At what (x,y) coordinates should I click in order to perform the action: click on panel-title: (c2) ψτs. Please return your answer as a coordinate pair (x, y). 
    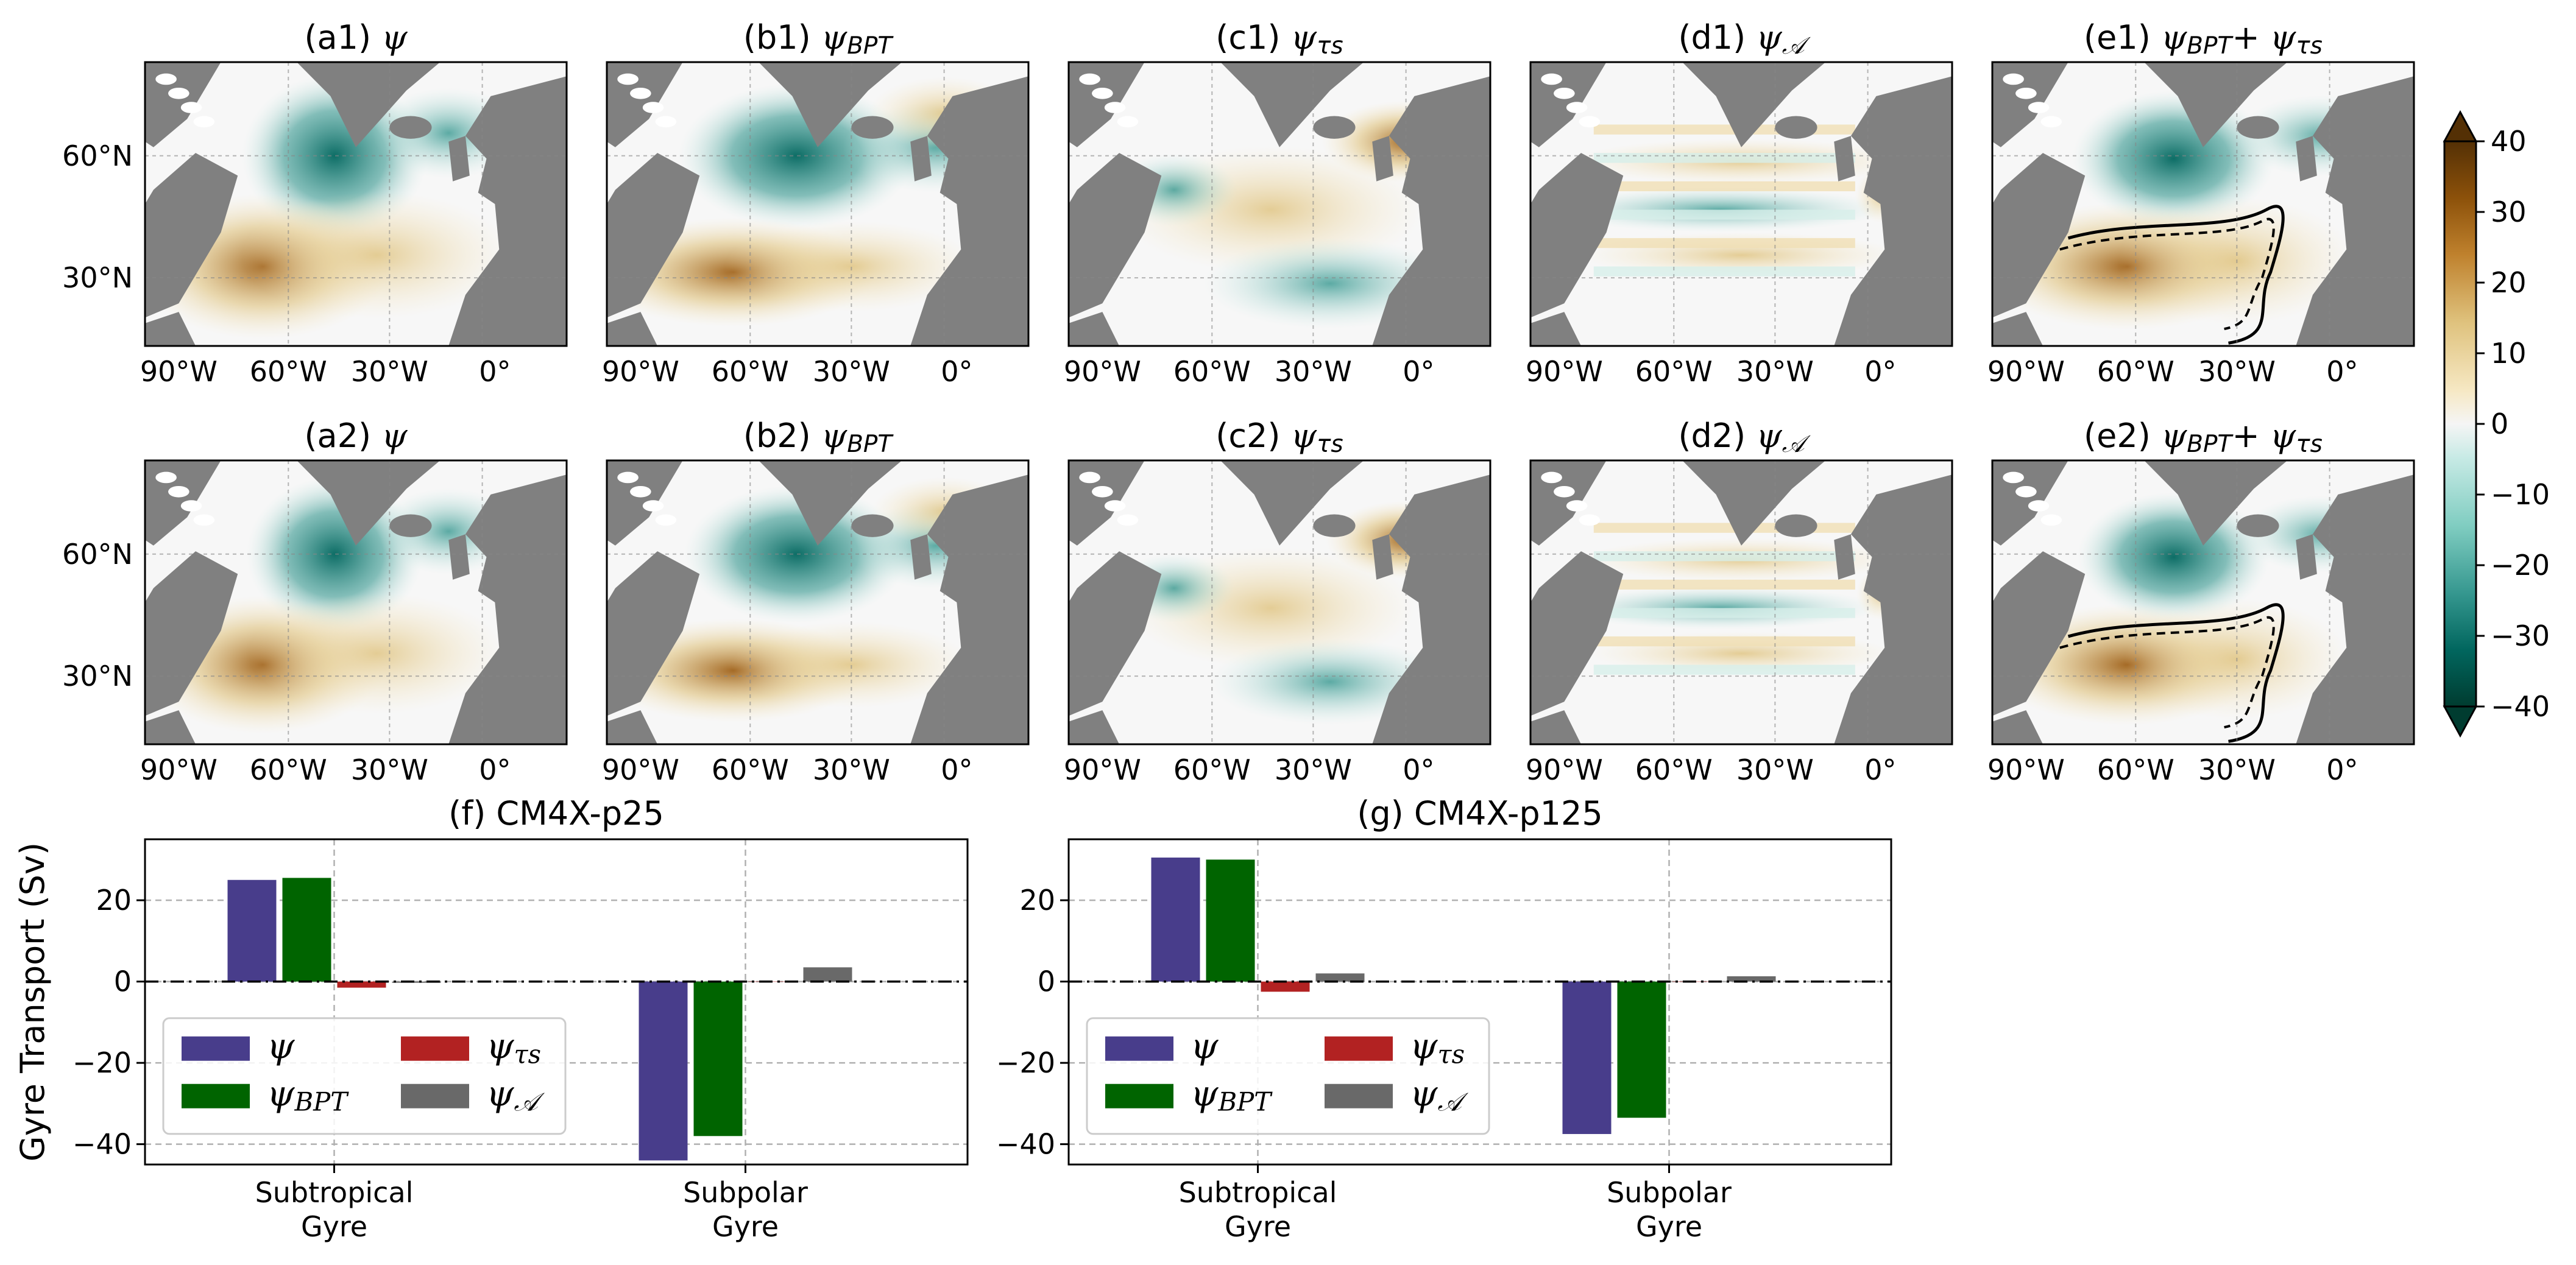
    Looking at the image, I should click on (1279, 438).